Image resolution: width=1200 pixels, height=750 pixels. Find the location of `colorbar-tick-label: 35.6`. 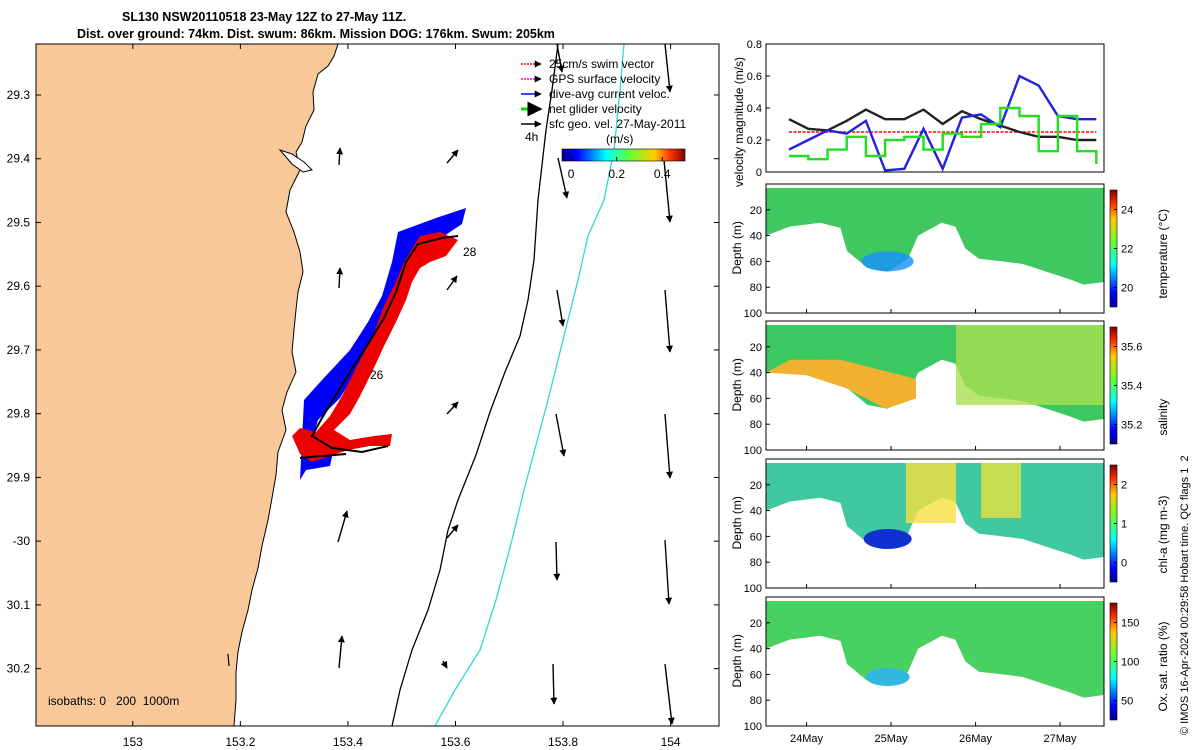

colorbar-tick-label: 35.6 is located at coordinates (1131, 348).